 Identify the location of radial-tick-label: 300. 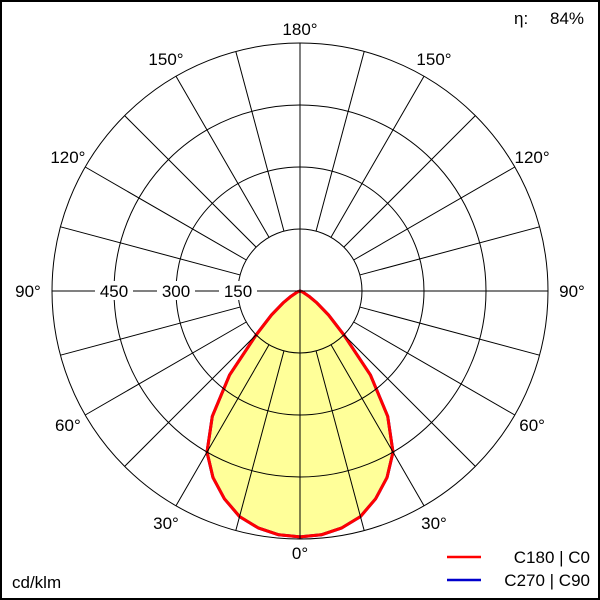
(176, 291).